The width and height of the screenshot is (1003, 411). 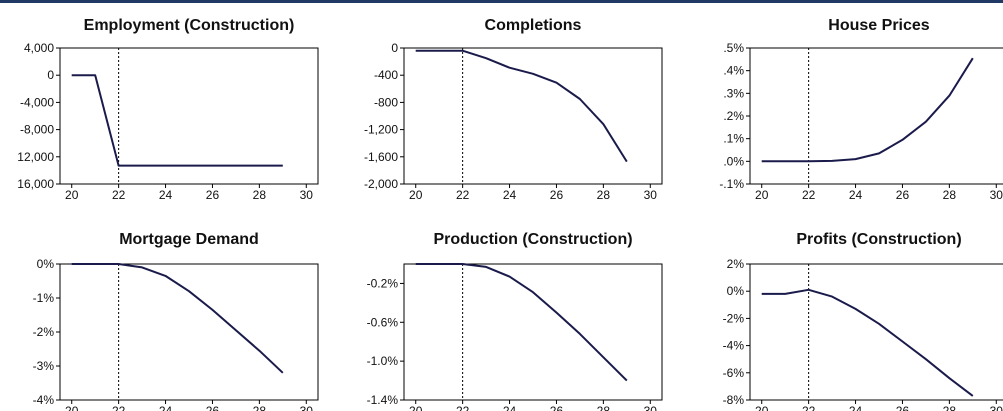 I want to click on y-tick-label: .1%, so click(x=733, y=139).